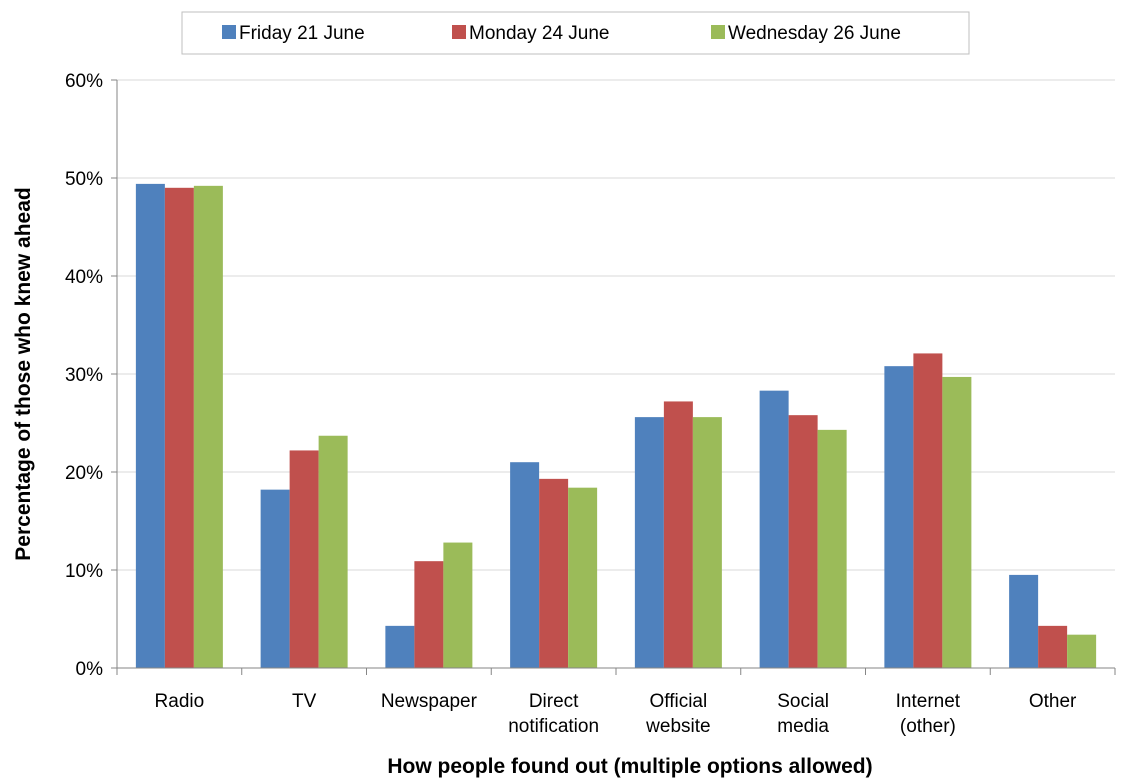  What do you see at coordinates (84, 277) in the screenshot?
I see `y-tick-label: 40%` at bounding box center [84, 277].